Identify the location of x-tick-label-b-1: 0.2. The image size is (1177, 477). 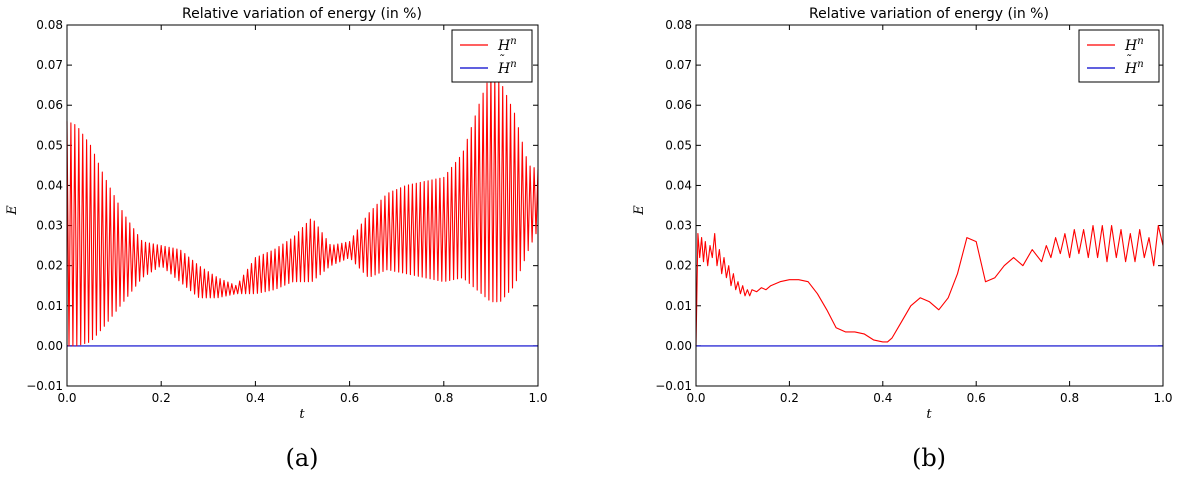
(789, 398).